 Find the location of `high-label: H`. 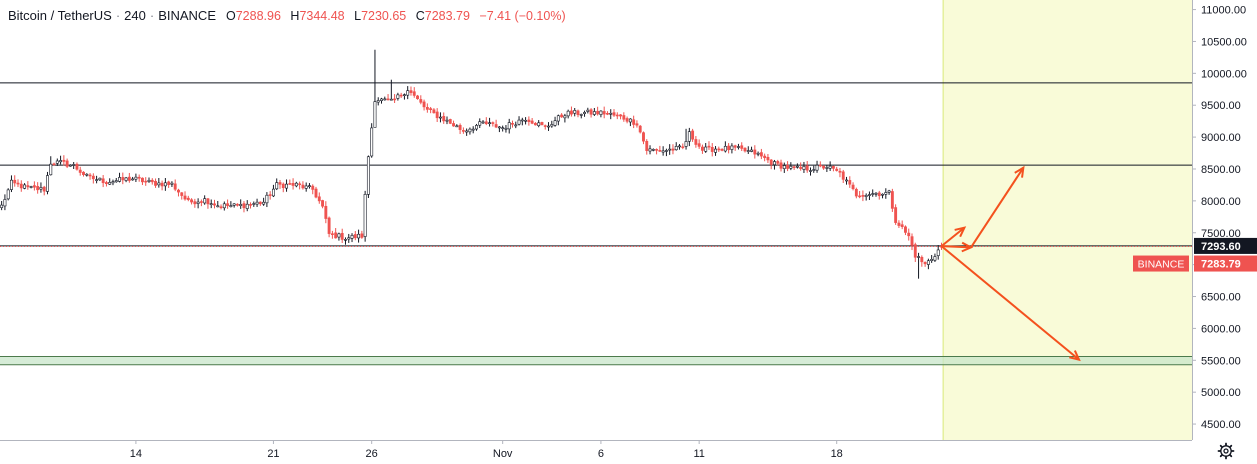

high-label: H is located at coordinates (295, 16).